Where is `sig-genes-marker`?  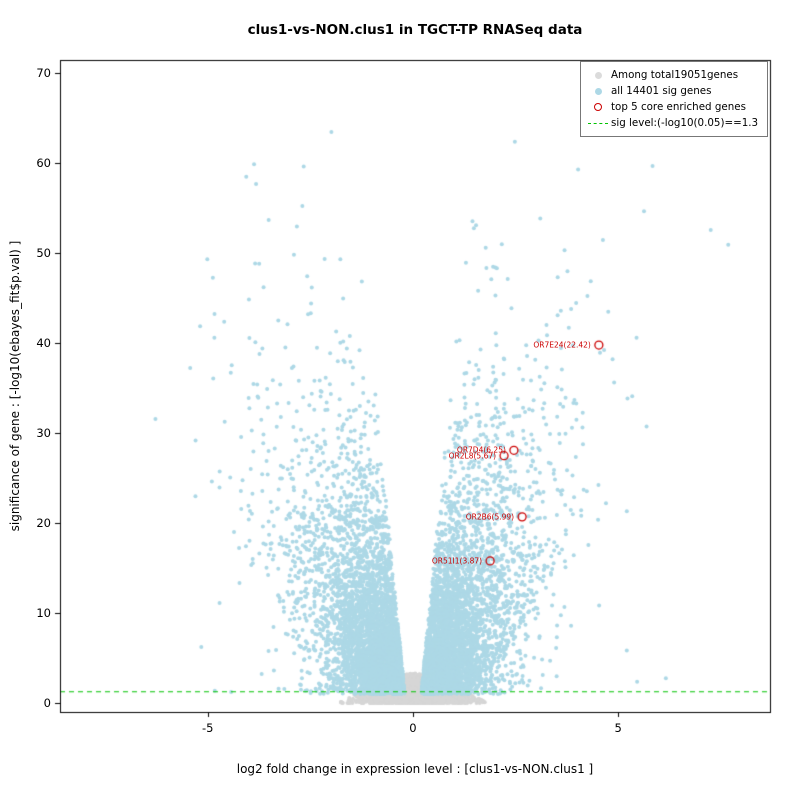 sig-genes-marker is located at coordinates (598, 91).